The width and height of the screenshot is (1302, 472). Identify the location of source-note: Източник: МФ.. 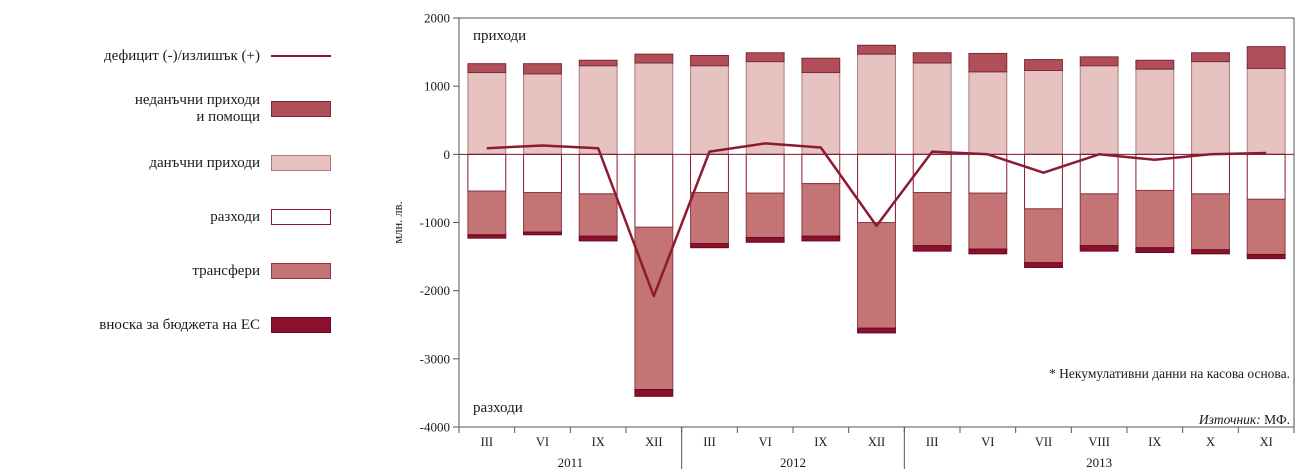
(1244, 420).